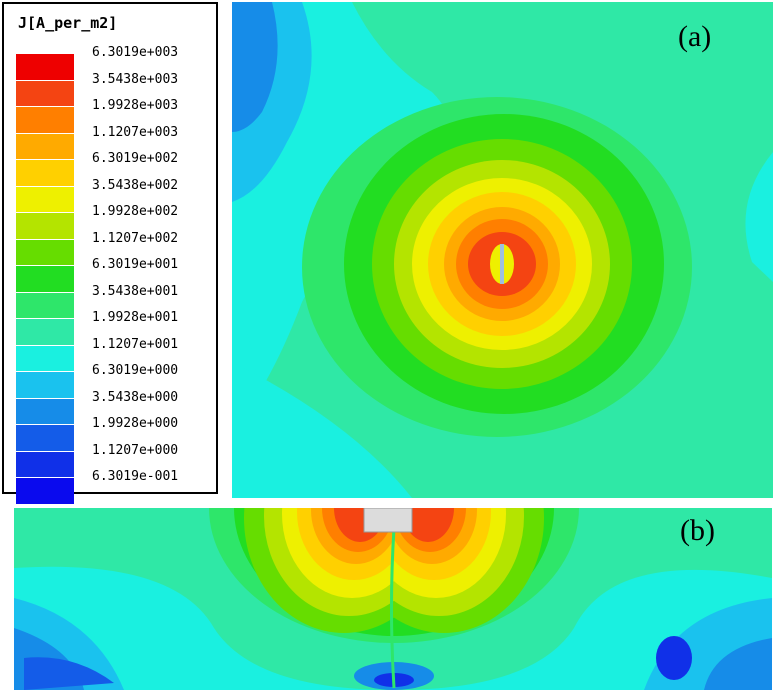 The height and width of the screenshot is (694, 776). I want to click on legend-tick-label: 3.5438e+000, so click(135, 397).